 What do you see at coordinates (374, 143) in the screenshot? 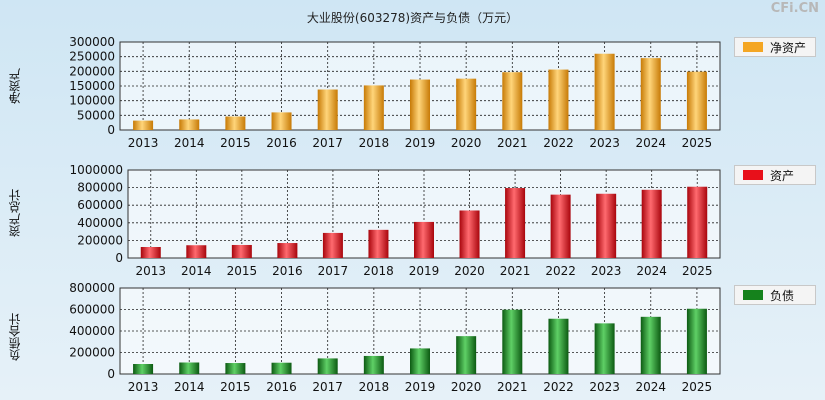
I see `panel-1-xtick-label: 2018` at bounding box center [374, 143].